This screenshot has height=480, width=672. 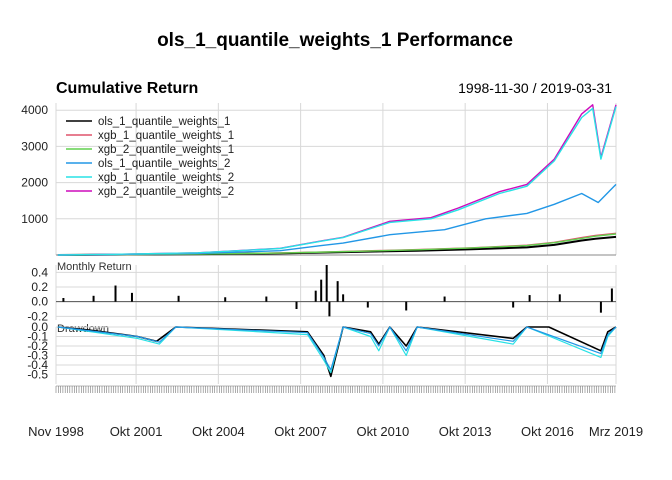 What do you see at coordinates (127, 88) in the screenshot?
I see `cumulative-return-label: Cumulative Return` at bounding box center [127, 88].